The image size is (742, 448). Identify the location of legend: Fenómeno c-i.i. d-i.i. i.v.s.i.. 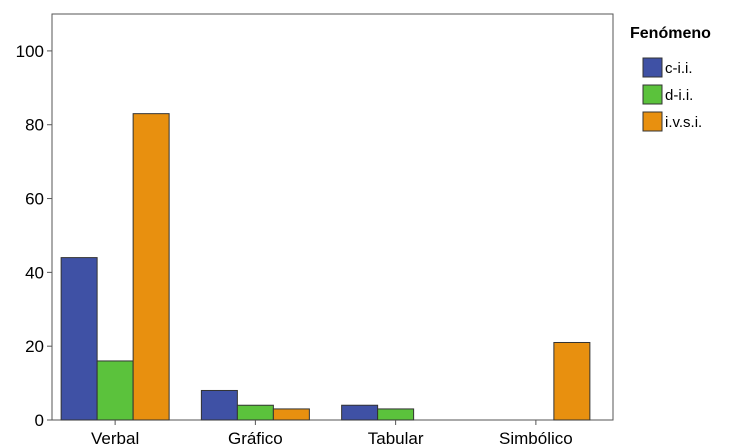
(670, 78).